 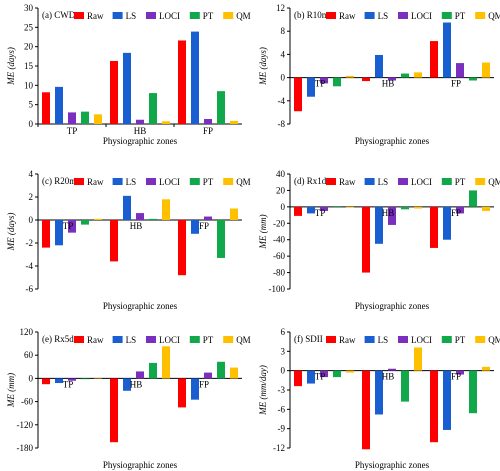 I want to click on y-tick-label: -2, so click(x=30, y=243).